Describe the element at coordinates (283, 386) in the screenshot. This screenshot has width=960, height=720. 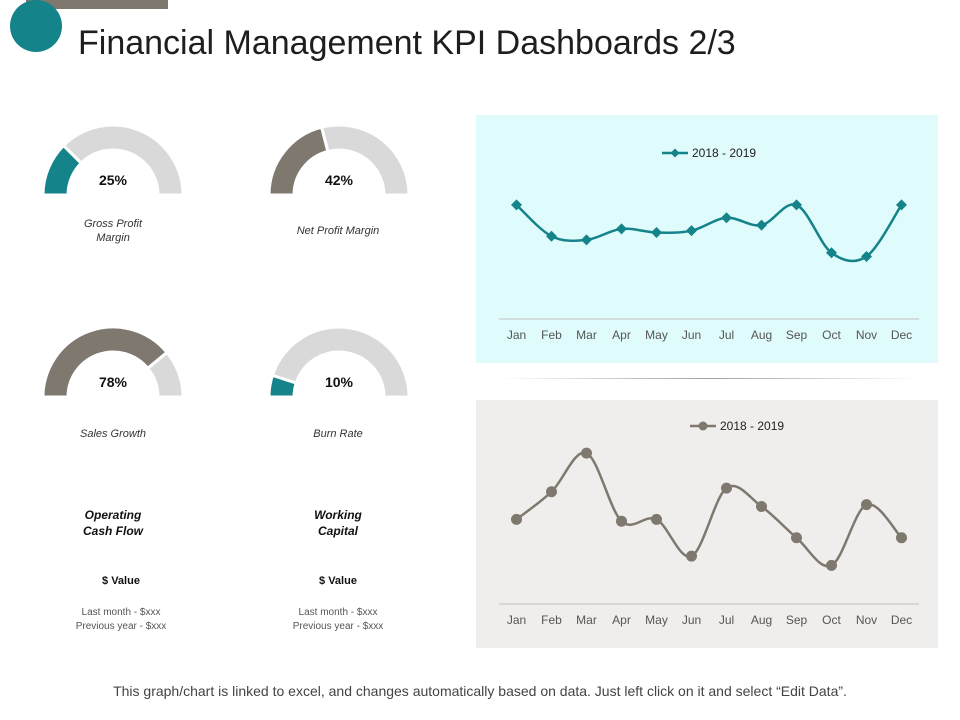
I see `gauge-fill-burn-rate` at that location.